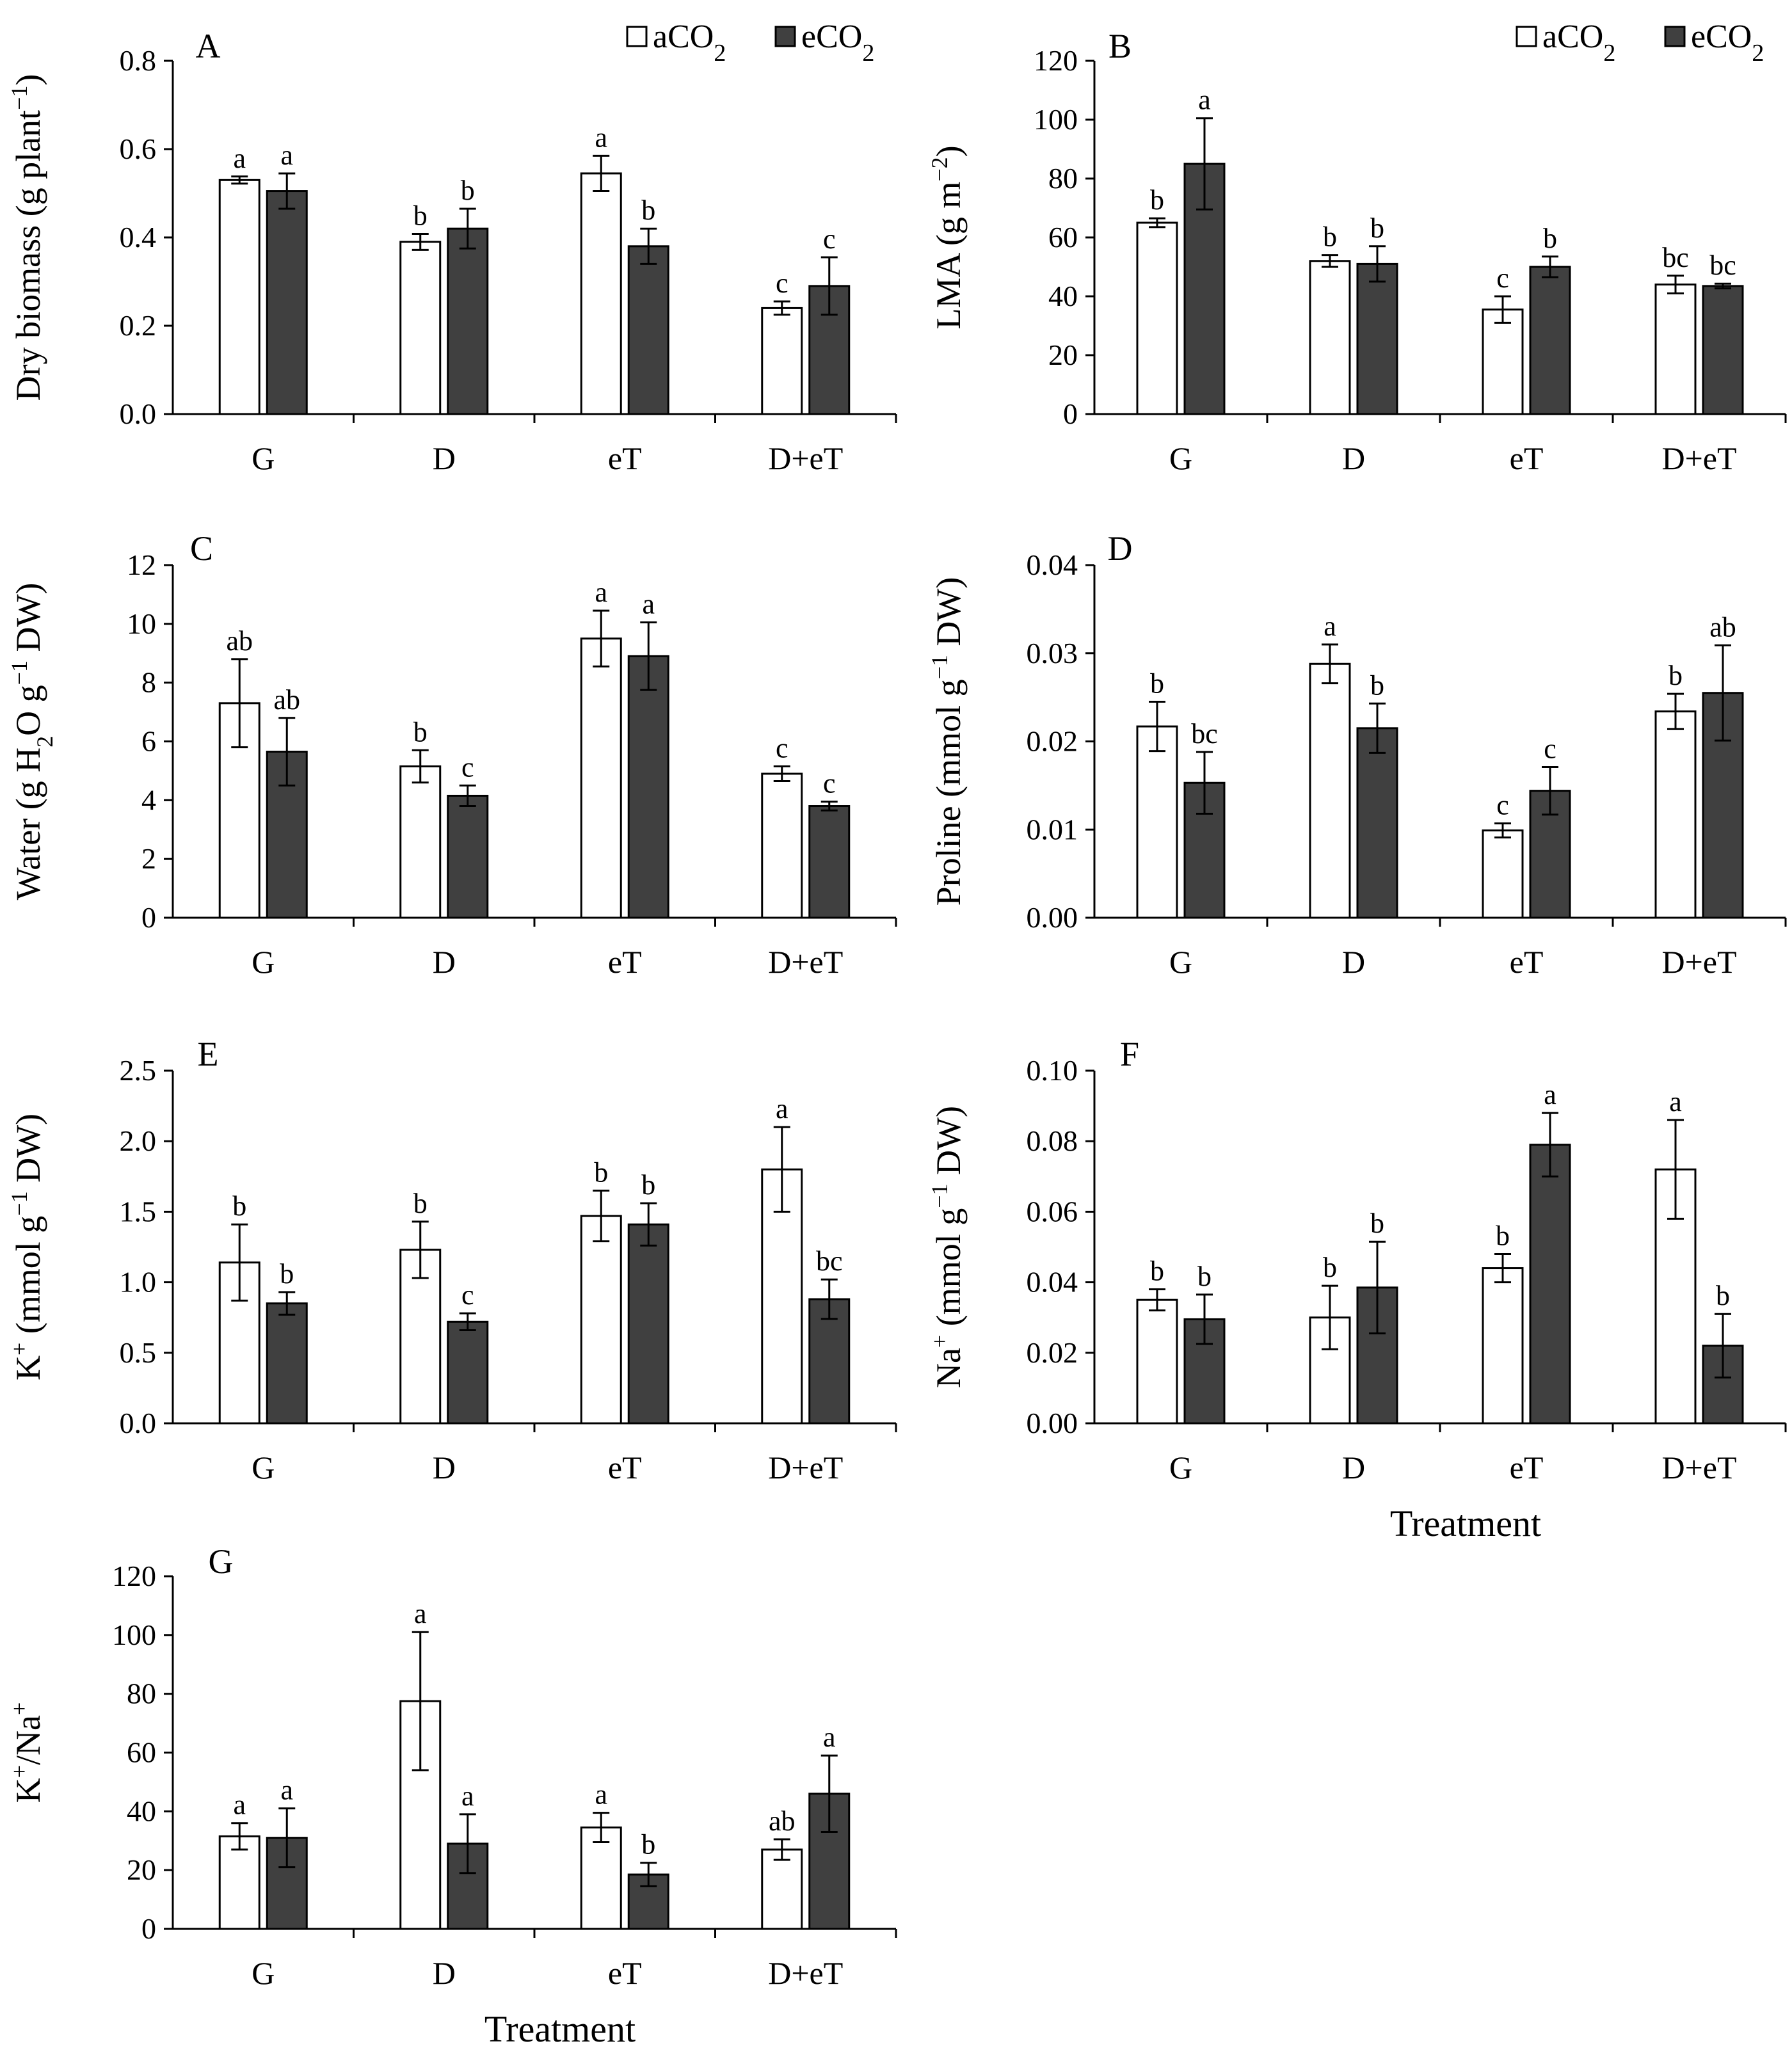 This screenshot has height=2062, width=1792. Describe the element at coordinates (1063, 355) in the screenshot. I see `y-tick-label: 20` at that location.